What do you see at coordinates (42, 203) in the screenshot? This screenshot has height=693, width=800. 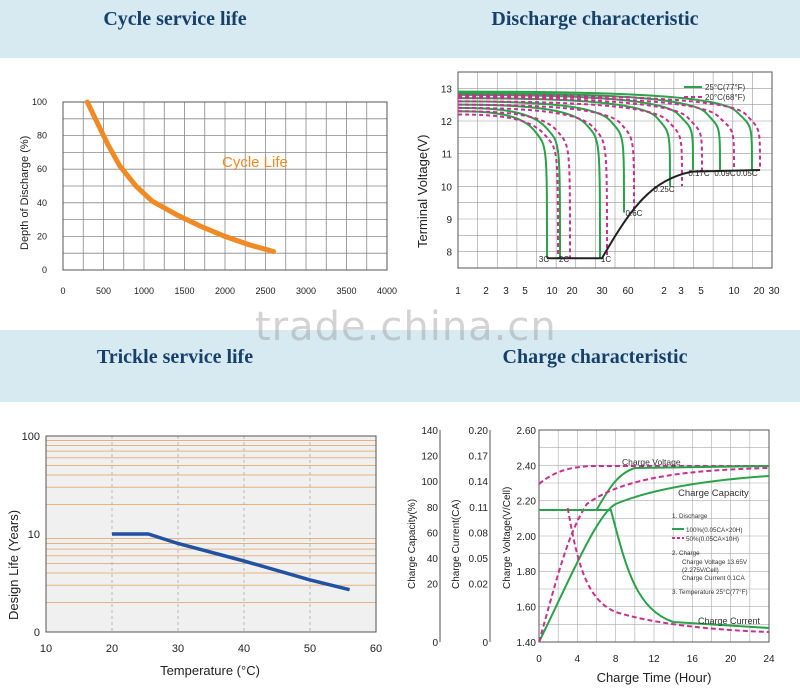 I see `cycle-ytick-label: 40` at bounding box center [42, 203].